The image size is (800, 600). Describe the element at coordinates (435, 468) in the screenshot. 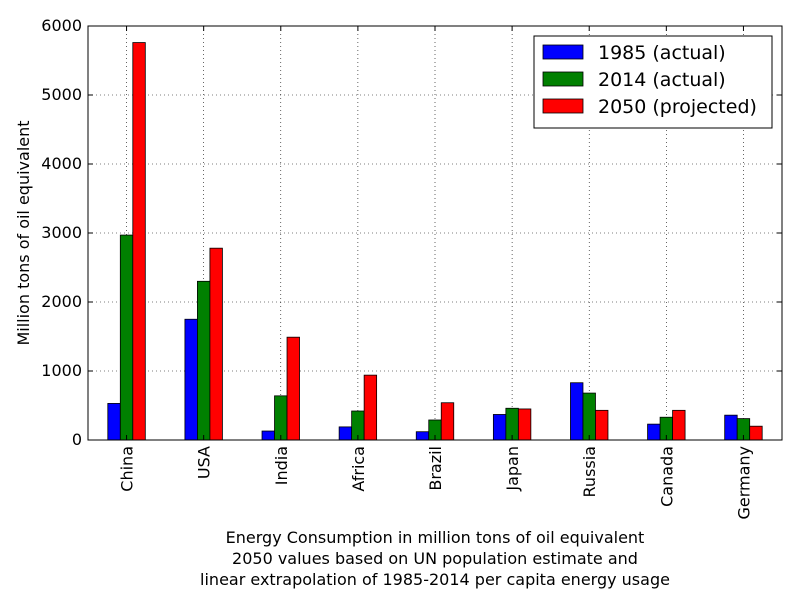

I see `x-tick-label-brazil: Brazil` at that location.